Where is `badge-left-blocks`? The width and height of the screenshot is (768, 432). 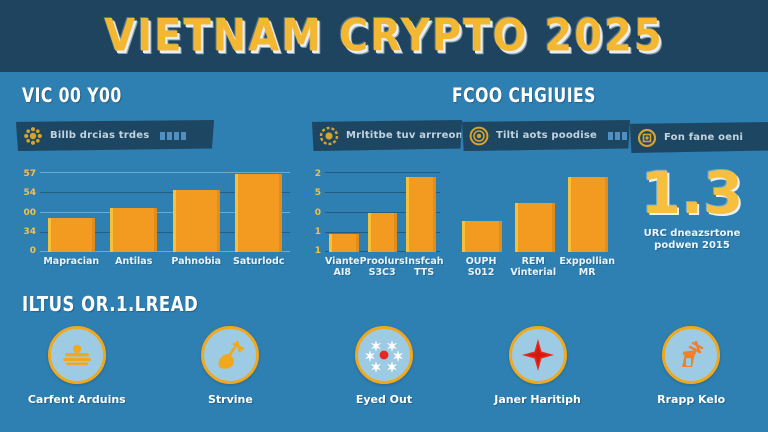 badge-left-blocks is located at coordinates (173, 135).